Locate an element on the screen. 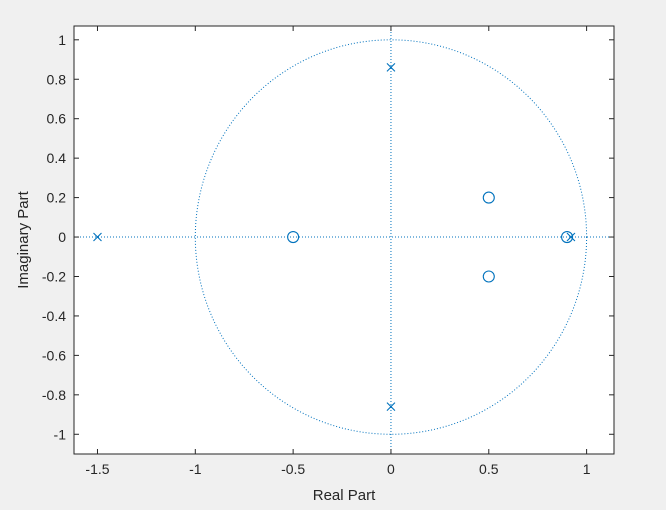 The image size is (666, 510). x-axis-label: Real Part is located at coordinates (344, 495).